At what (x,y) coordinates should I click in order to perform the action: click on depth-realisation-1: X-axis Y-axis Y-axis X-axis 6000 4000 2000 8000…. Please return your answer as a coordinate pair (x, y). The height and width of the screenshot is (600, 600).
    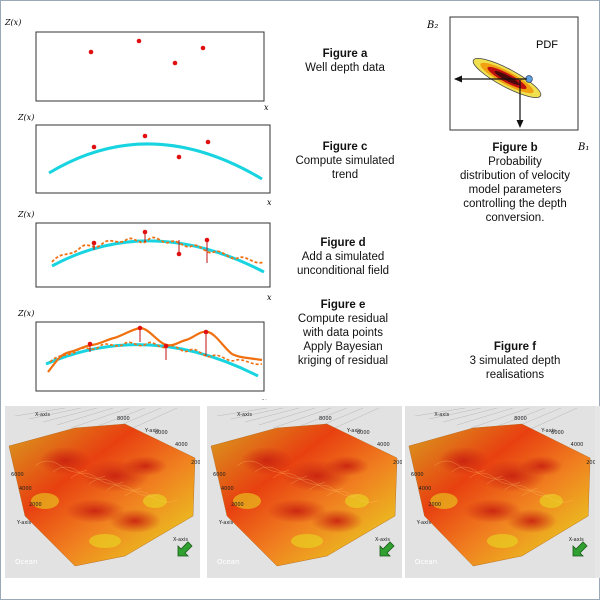
    Looking at the image, I should click on (102, 492).